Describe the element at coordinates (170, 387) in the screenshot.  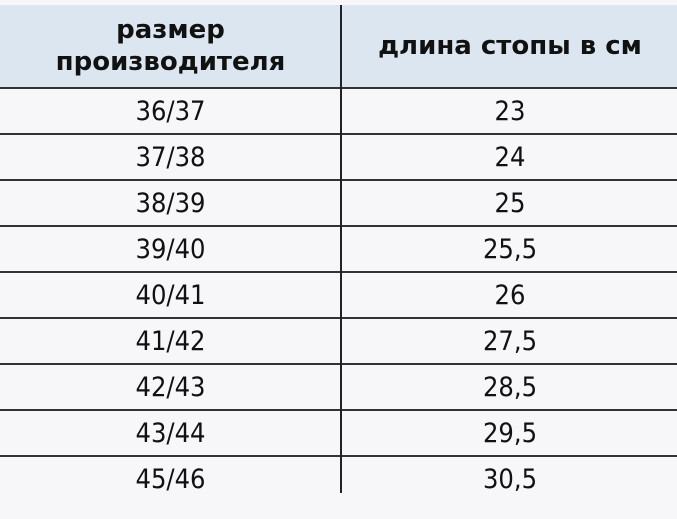
I see `manufacturer-size-cell: 42/43` at that location.